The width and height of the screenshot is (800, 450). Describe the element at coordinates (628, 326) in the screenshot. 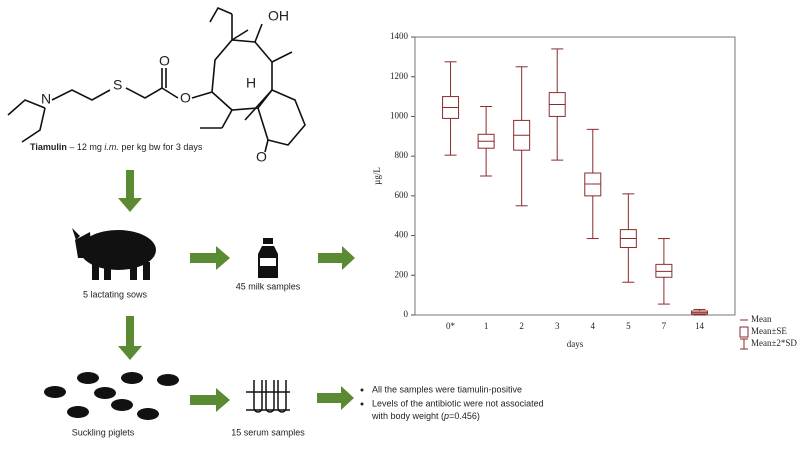

I see `x-tick-label: 5` at that location.